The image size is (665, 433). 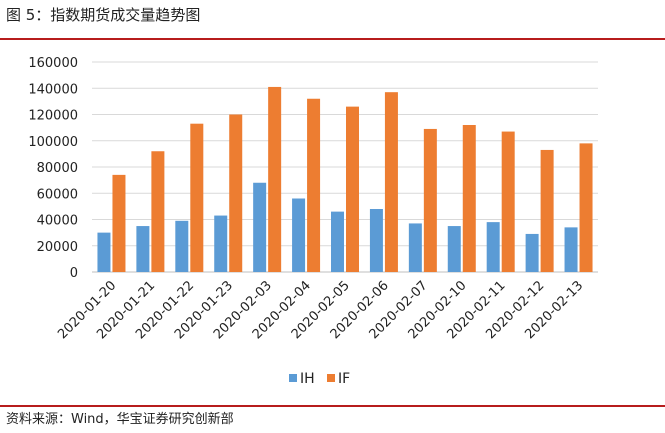 I want to click on y-tick-label: 160000, so click(x=53, y=63).